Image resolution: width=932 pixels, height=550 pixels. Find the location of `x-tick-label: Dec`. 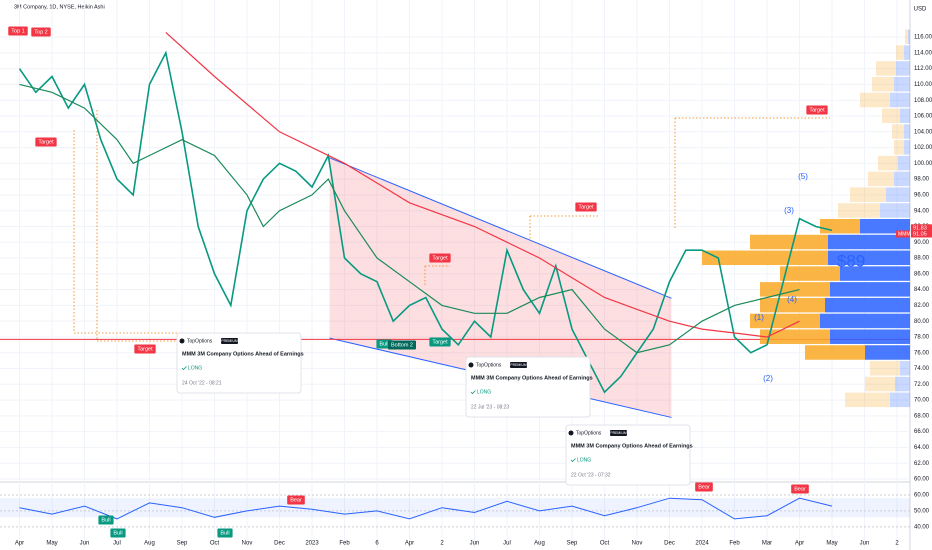

x-tick-label: Dec is located at coordinates (669, 544).